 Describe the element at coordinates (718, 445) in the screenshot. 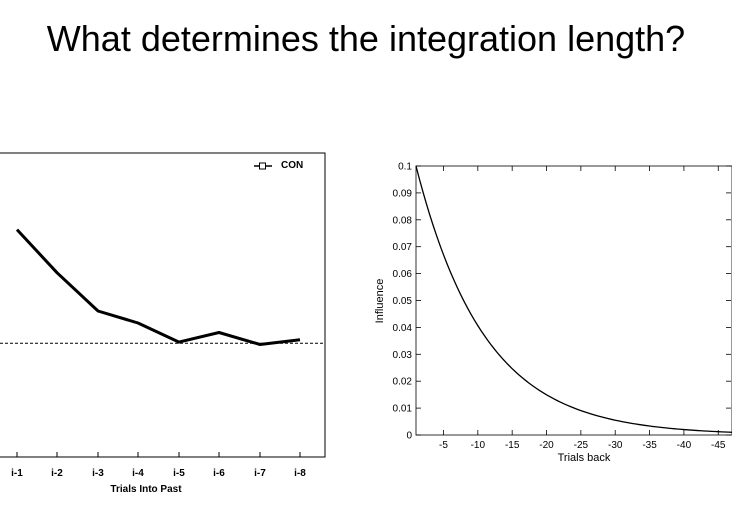

I see `right-x-tick-label: -45` at that location.